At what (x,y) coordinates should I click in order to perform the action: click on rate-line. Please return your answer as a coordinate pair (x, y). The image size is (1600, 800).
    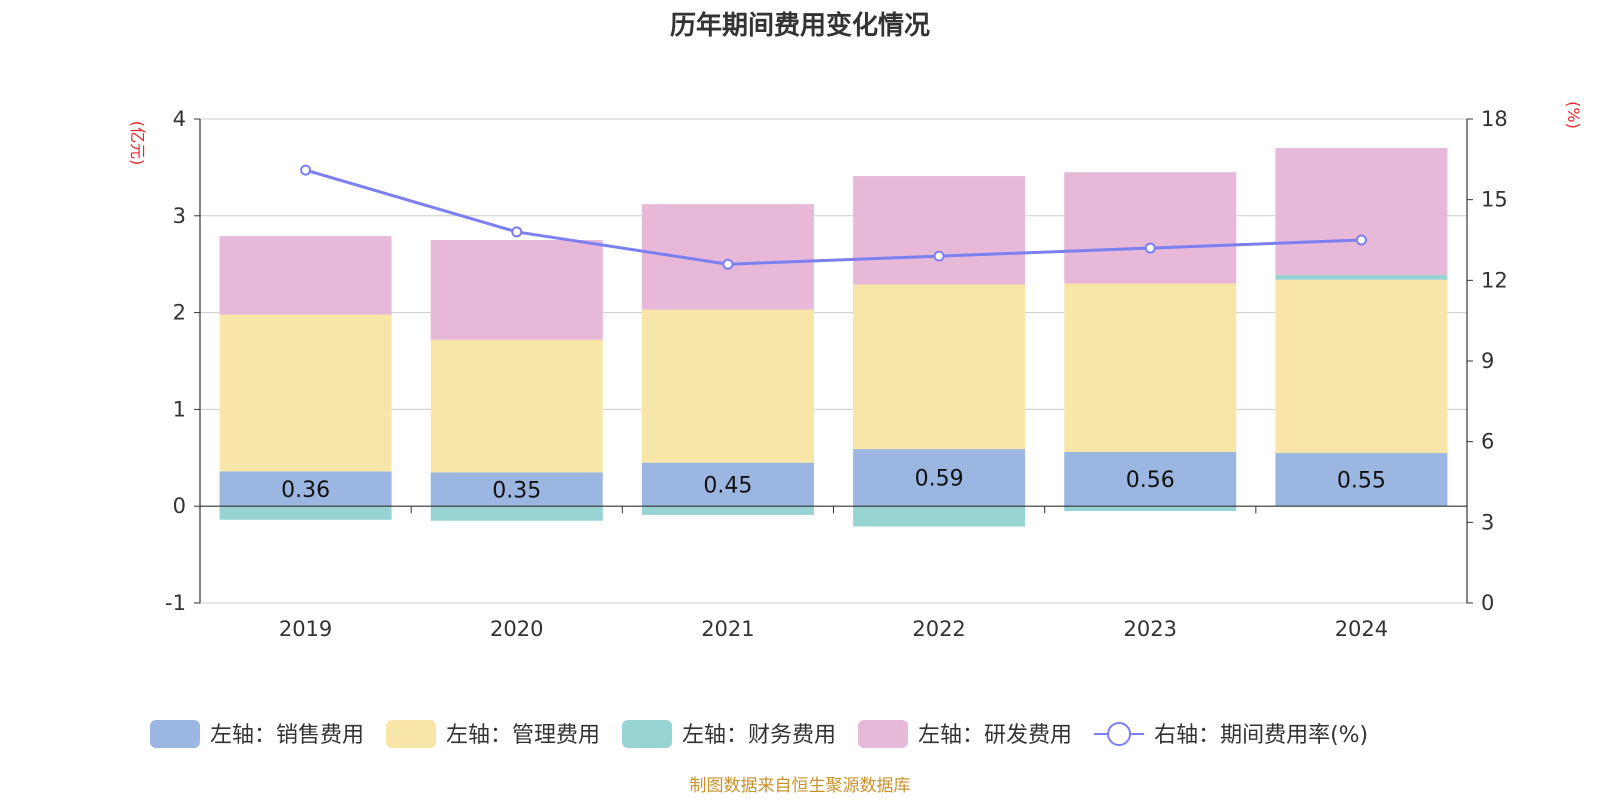
    Looking at the image, I should click on (833, 217).